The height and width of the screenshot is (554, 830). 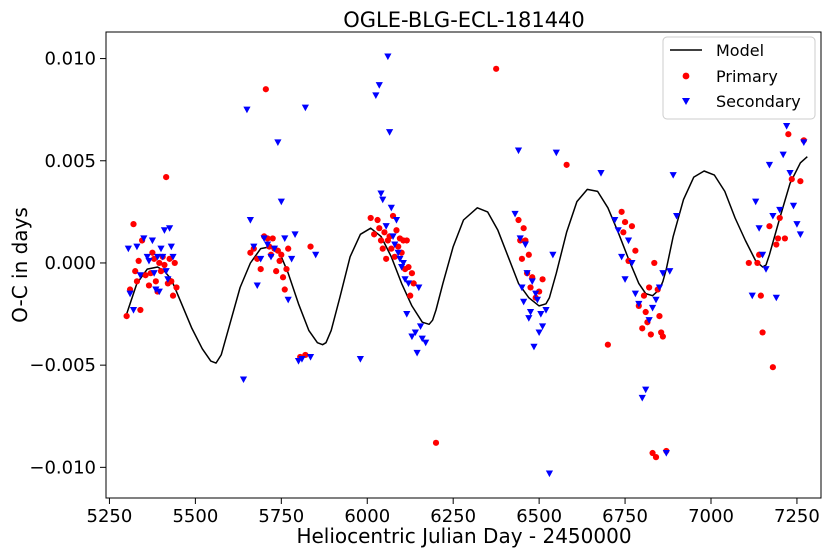 I want to click on x-tick-label: 7250, so click(x=797, y=516).